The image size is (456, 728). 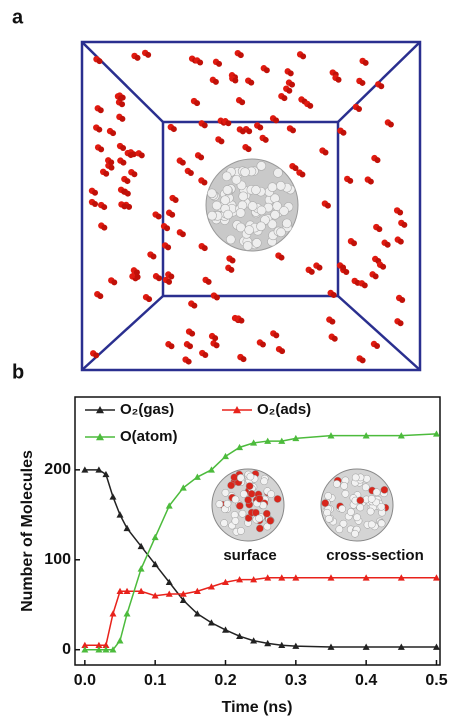 I want to click on x-tick-label: 0.3, so click(x=296, y=680).